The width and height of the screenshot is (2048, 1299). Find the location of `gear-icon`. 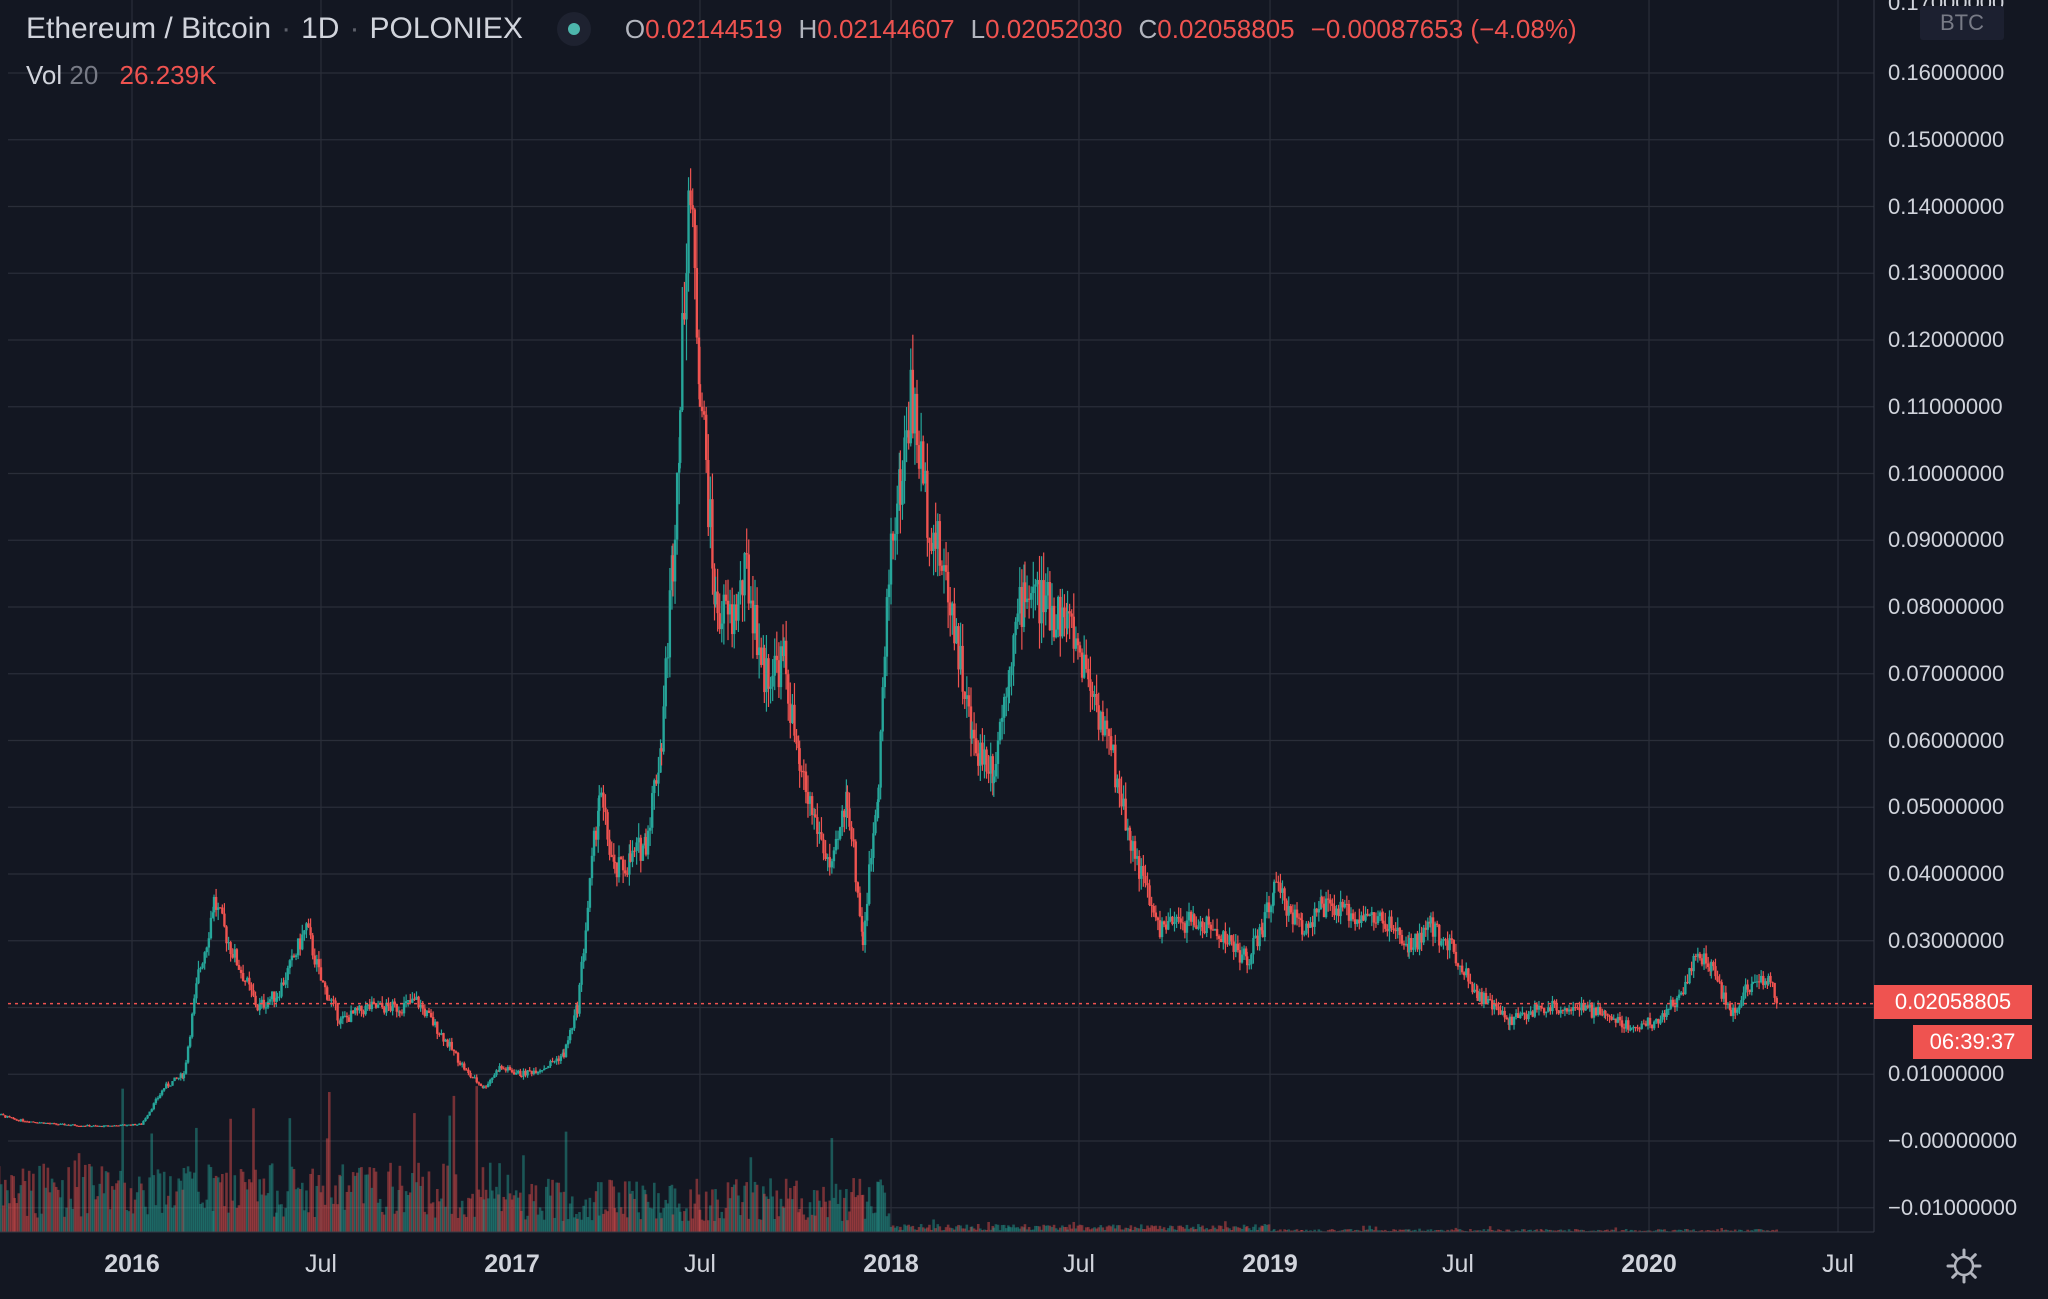

gear-icon is located at coordinates (1964, 1266).